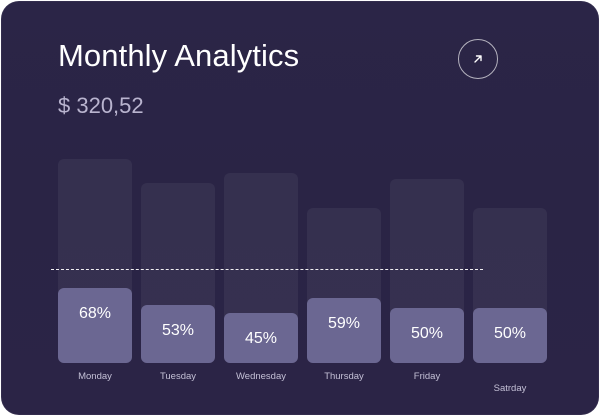  Describe the element at coordinates (267, 269) in the screenshot. I see `average-reference-line` at that location.